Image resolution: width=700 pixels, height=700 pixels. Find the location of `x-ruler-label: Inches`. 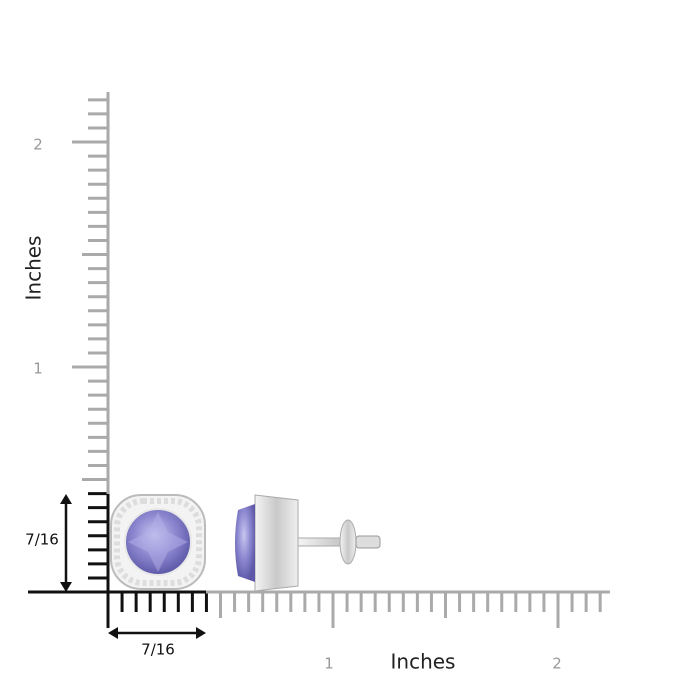

x-ruler-label: Inches is located at coordinates (423, 662).